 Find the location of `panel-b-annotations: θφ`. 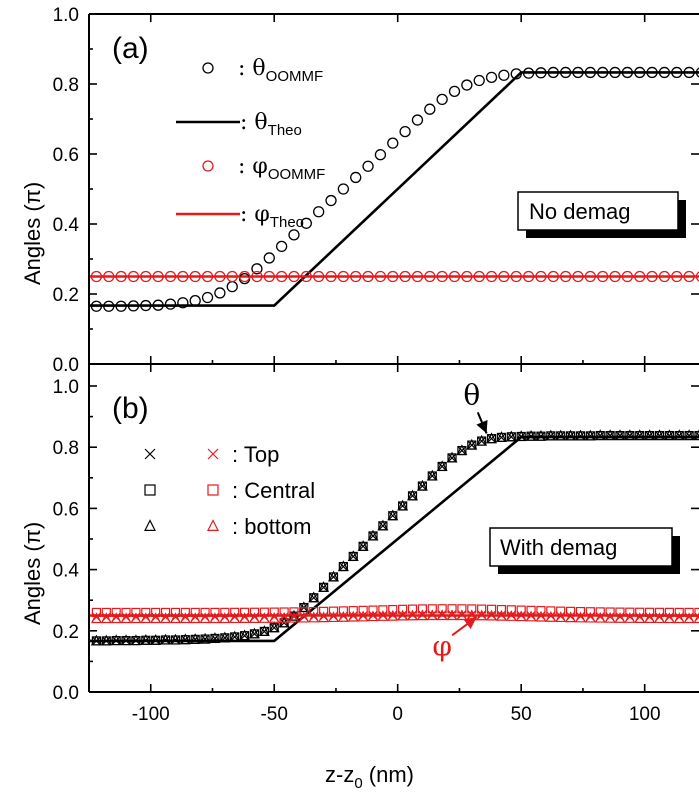

panel-b-annotations: θφ is located at coordinates (460, 520).